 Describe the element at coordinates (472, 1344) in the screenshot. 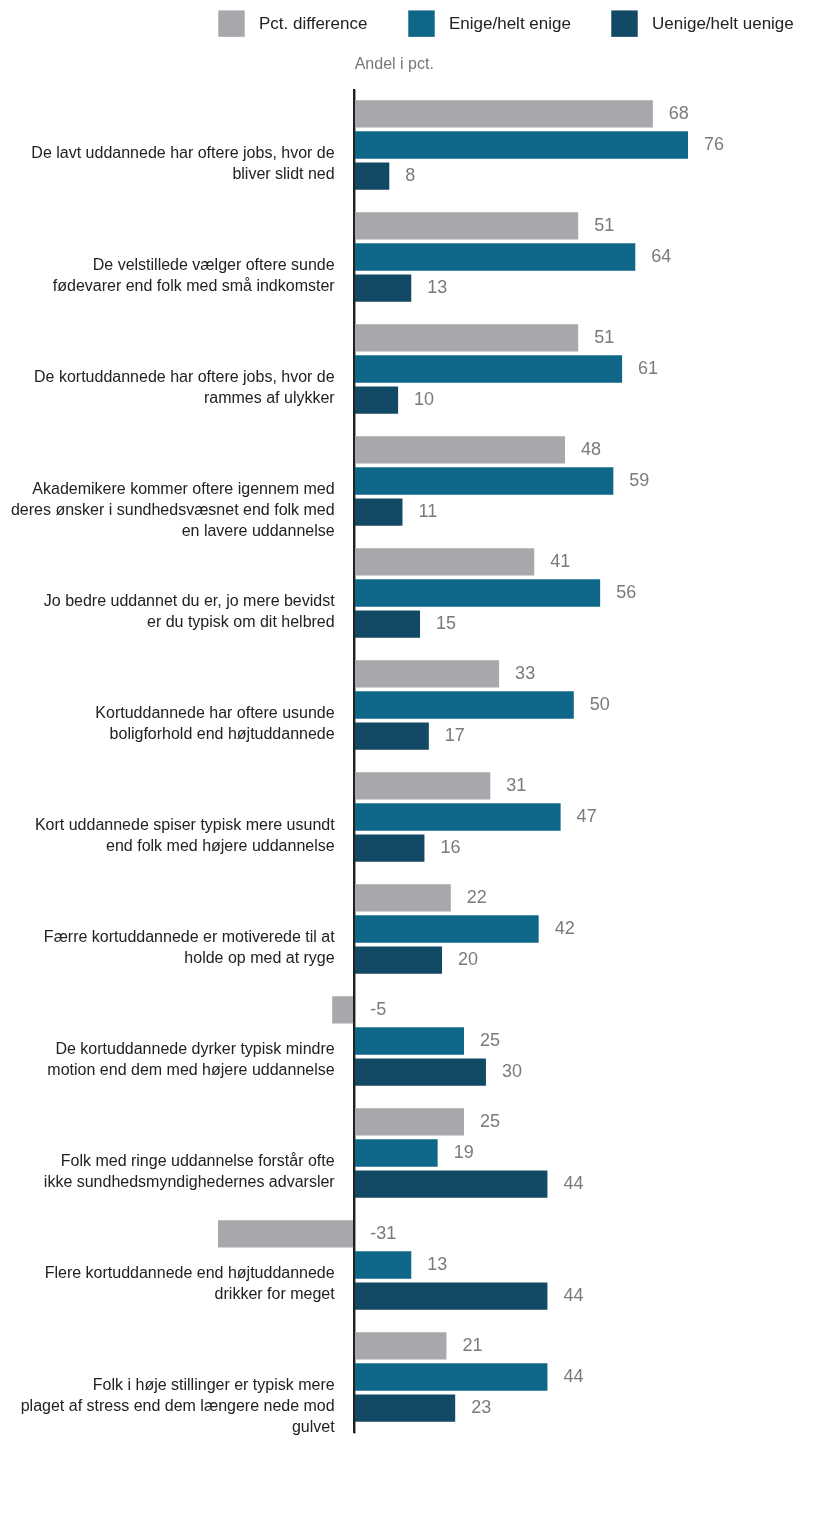

I see `data-label: 21` at that location.